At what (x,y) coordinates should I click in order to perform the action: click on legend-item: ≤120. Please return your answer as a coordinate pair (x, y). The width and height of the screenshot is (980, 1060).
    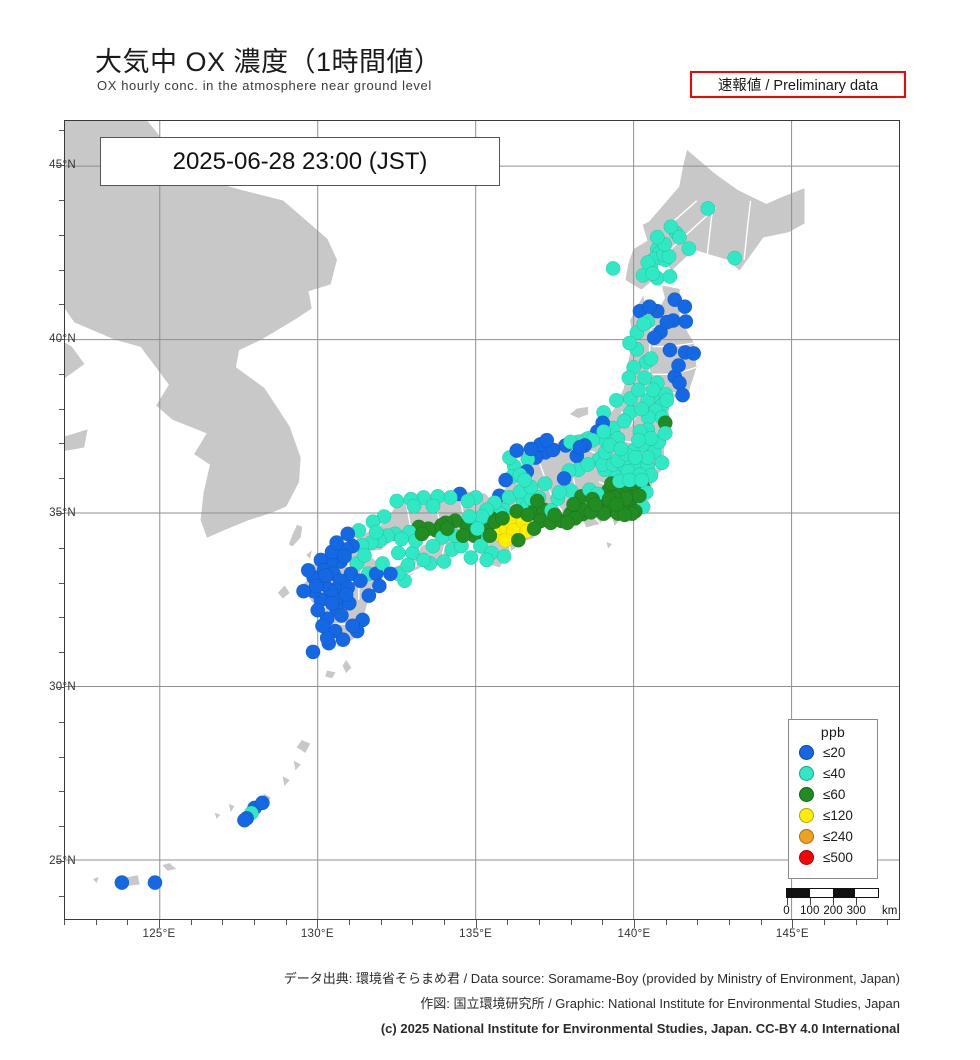
    Looking at the image, I should click on (833, 815).